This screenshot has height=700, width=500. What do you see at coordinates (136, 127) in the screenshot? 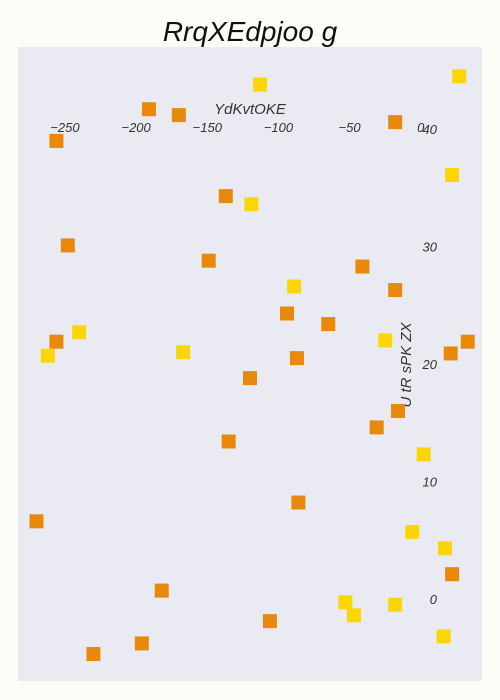
I see `x-tick-label: −200` at bounding box center [136, 127].